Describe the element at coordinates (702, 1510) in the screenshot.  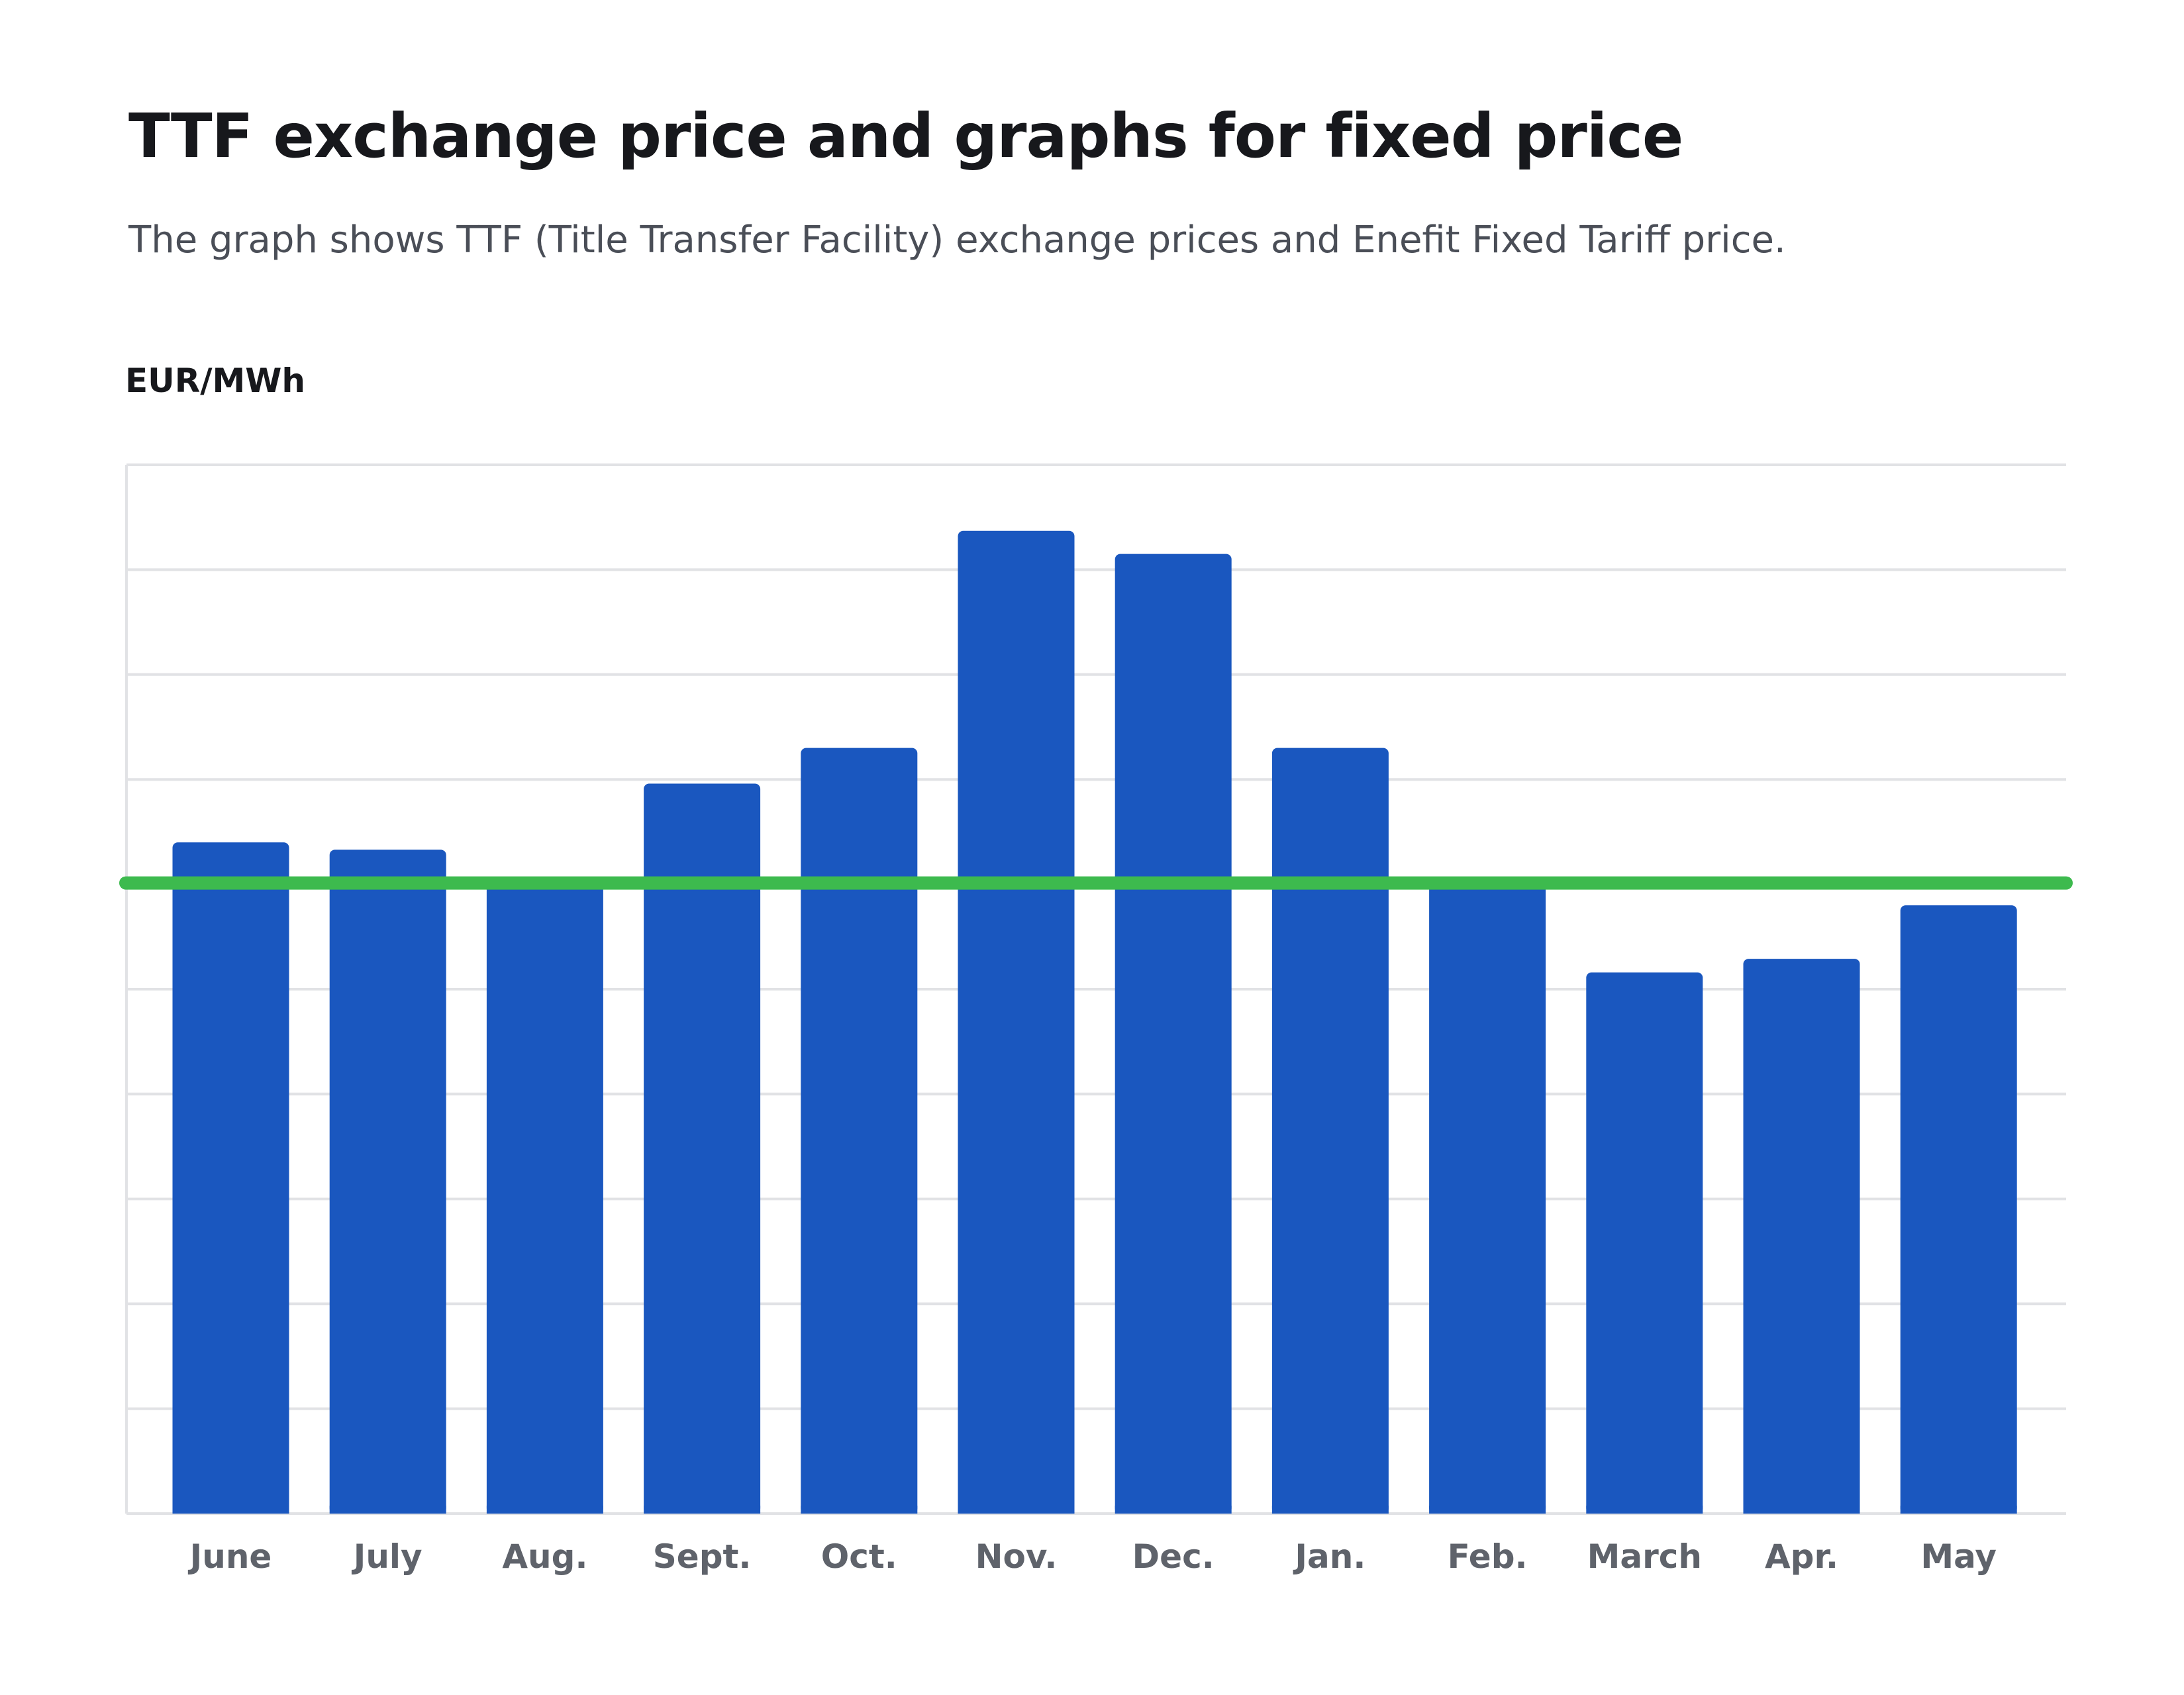
I see `bar-base-sept` at that location.